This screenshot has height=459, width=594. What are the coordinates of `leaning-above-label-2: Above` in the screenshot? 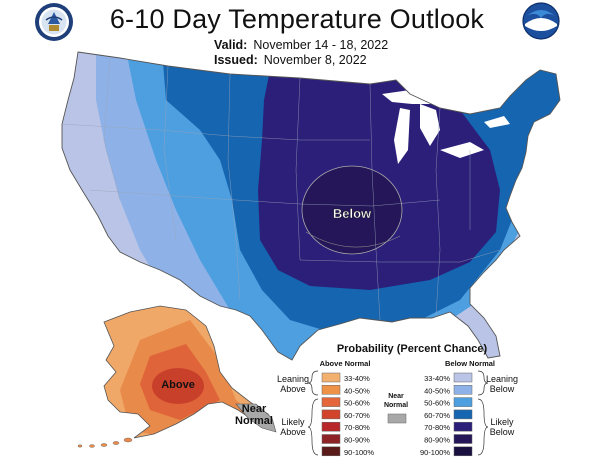 It's located at (293, 389).